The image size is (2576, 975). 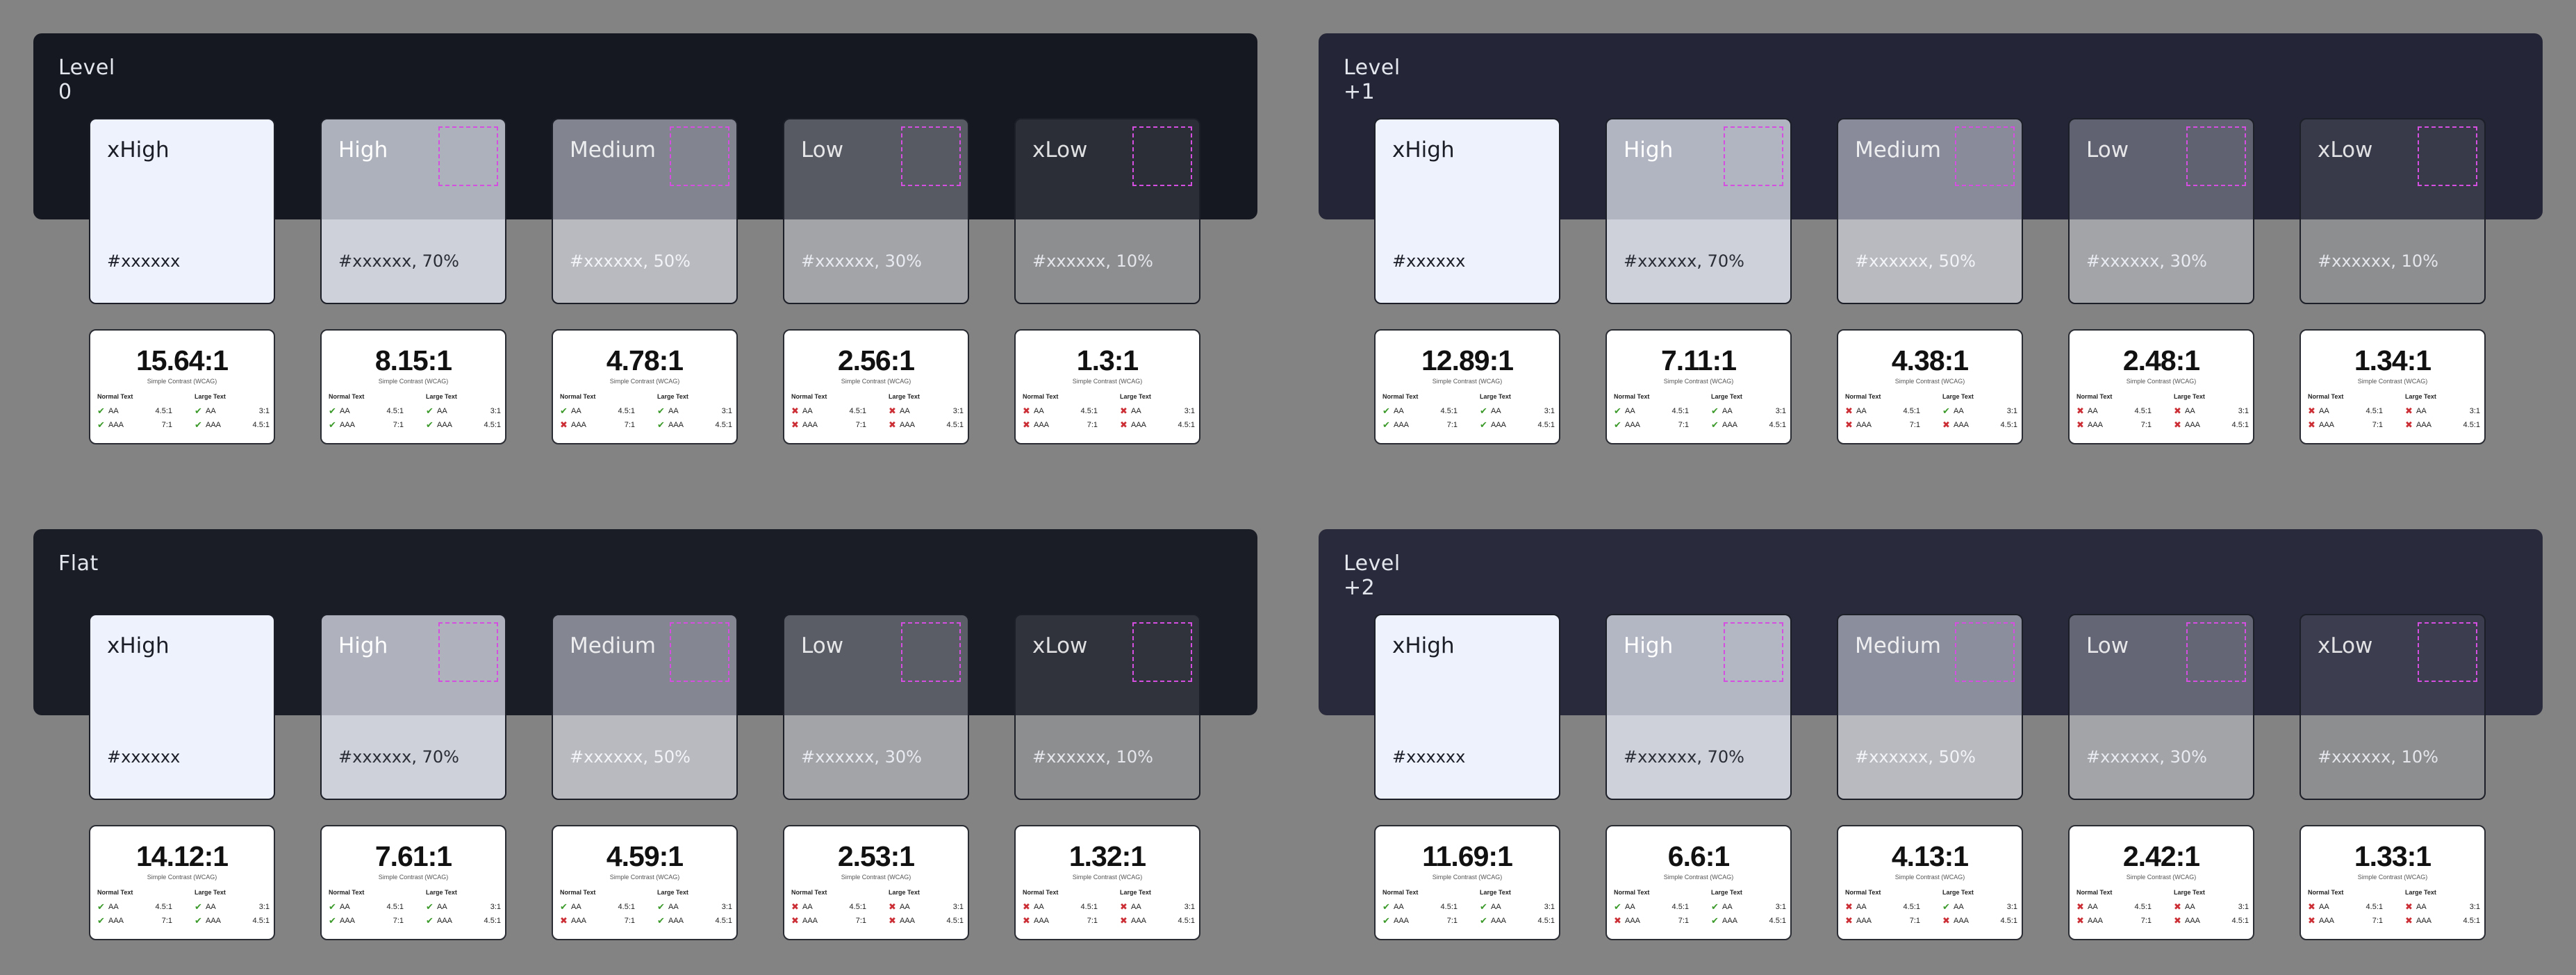 I want to click on swatch-value: #xxxxxx, so click(x=144, y=261).